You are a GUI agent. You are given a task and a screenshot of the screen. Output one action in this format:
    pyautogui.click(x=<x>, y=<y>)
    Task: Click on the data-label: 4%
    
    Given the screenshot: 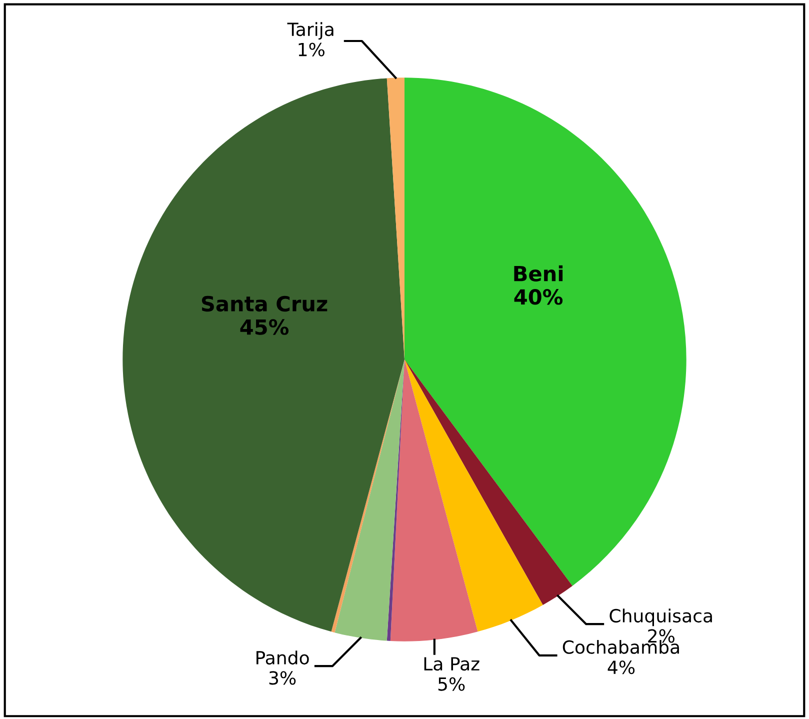 What is the action you would take?
    pyautogui.click(x=621, y=667)
    